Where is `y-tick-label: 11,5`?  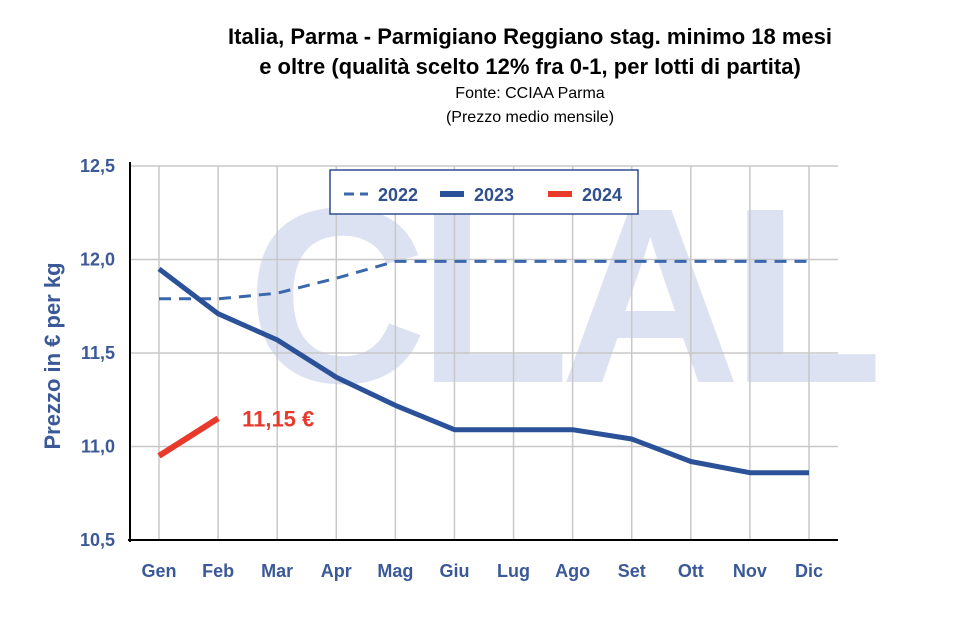 y-tick-label: 11,5 is located at coordinates (98, 353).